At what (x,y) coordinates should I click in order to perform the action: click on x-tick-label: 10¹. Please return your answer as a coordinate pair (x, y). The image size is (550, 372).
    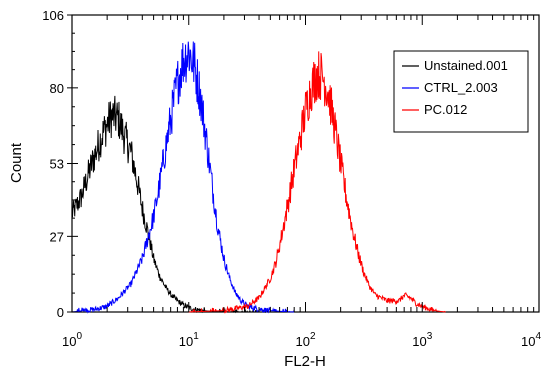
    Looking at the image, I should click on (189, 340).